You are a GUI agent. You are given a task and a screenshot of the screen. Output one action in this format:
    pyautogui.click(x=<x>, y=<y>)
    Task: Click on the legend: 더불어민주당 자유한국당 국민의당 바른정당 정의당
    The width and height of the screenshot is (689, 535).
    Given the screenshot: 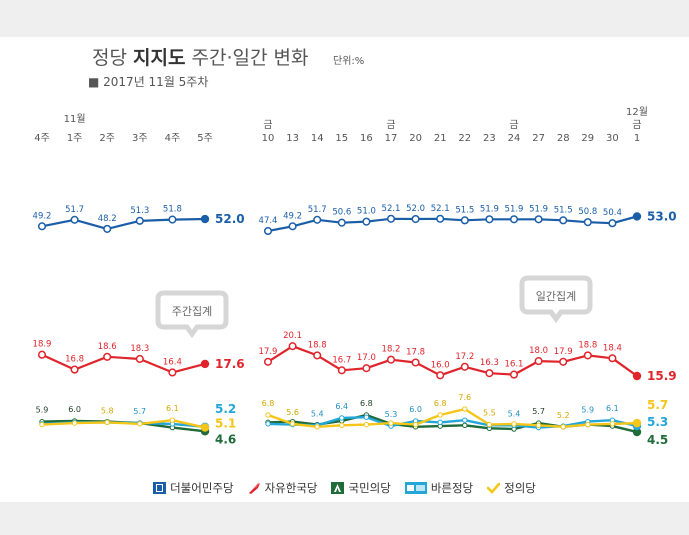 What is the action you would take?
    pyautogui.click(x=344, y=488)
    